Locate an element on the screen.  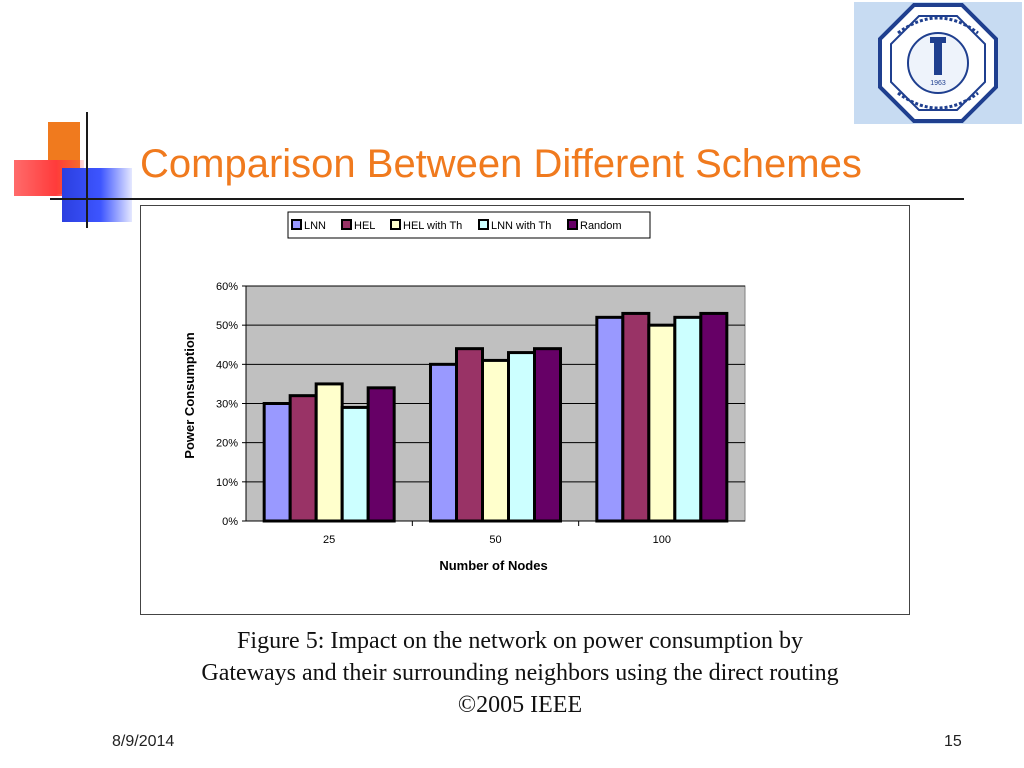
x-axis-ticks: 25 50 100 is located at coordinates (497, 533).